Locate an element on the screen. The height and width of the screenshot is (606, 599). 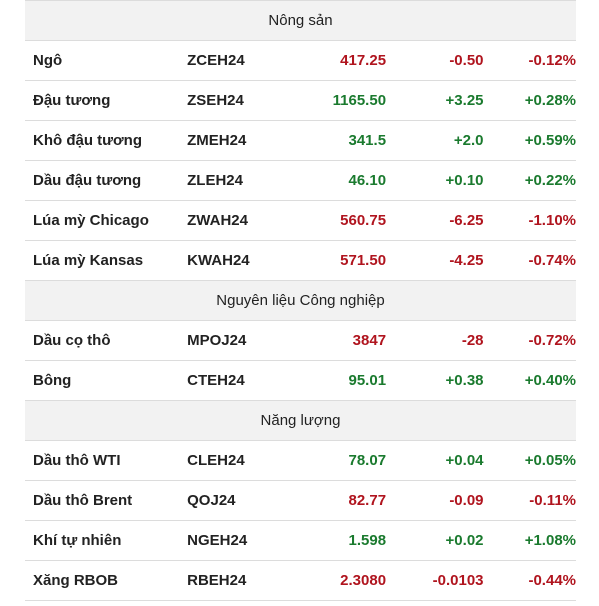
change-percent: +0.05% is located at coordinates (550, 460).